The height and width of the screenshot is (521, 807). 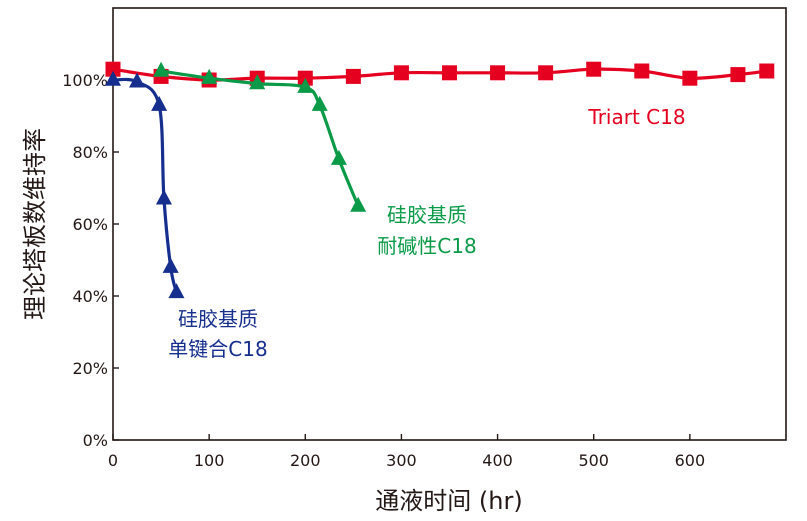 What do you see at coordinates (35, 224) in the screenshot?
I see `y-axis-title: 理论塔板数维持率` at bounding box center [35, 224].